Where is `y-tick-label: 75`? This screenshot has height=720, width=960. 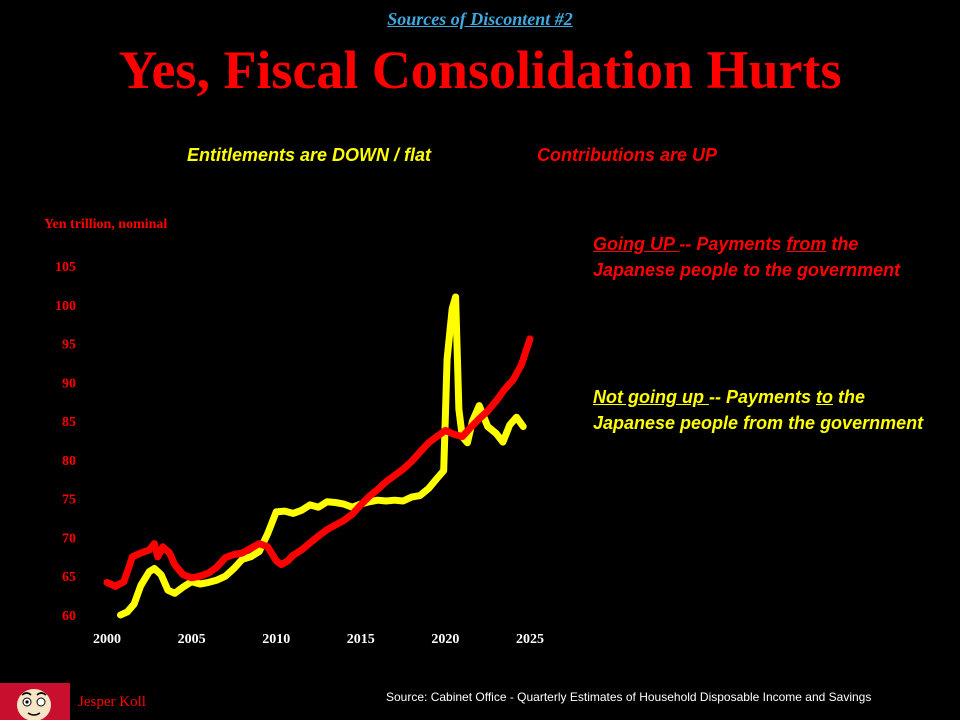
y-tick-label: 75 is located at coordinates (69, 500).